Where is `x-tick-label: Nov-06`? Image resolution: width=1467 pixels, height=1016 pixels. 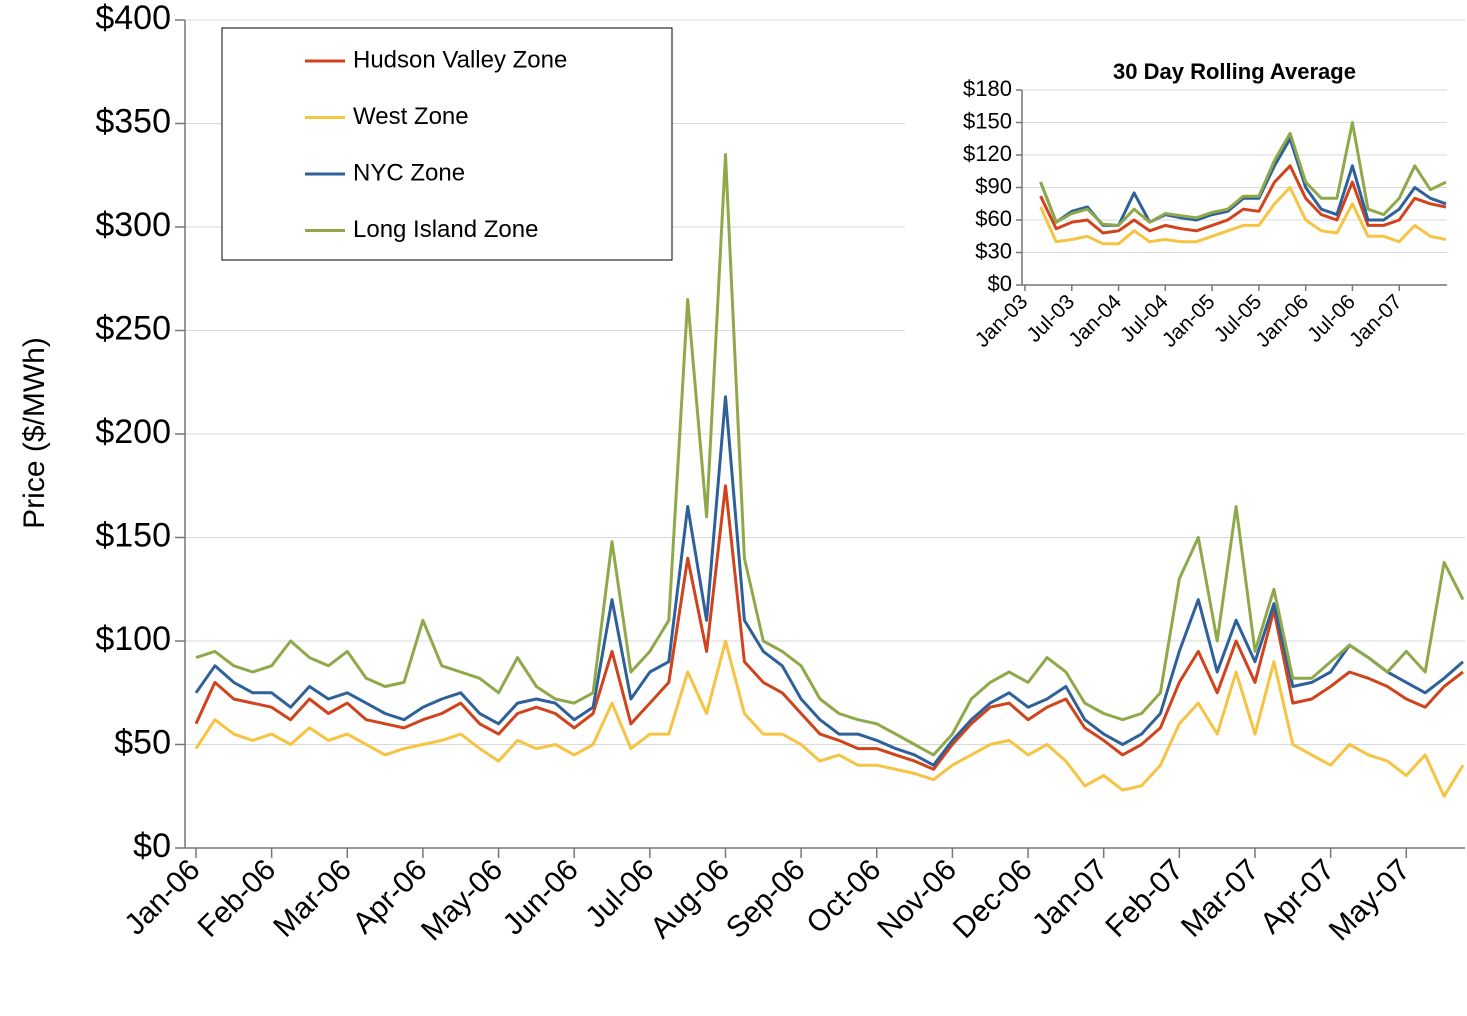 x-tick-label: Nov-06 is located at coordinates (917, 899).